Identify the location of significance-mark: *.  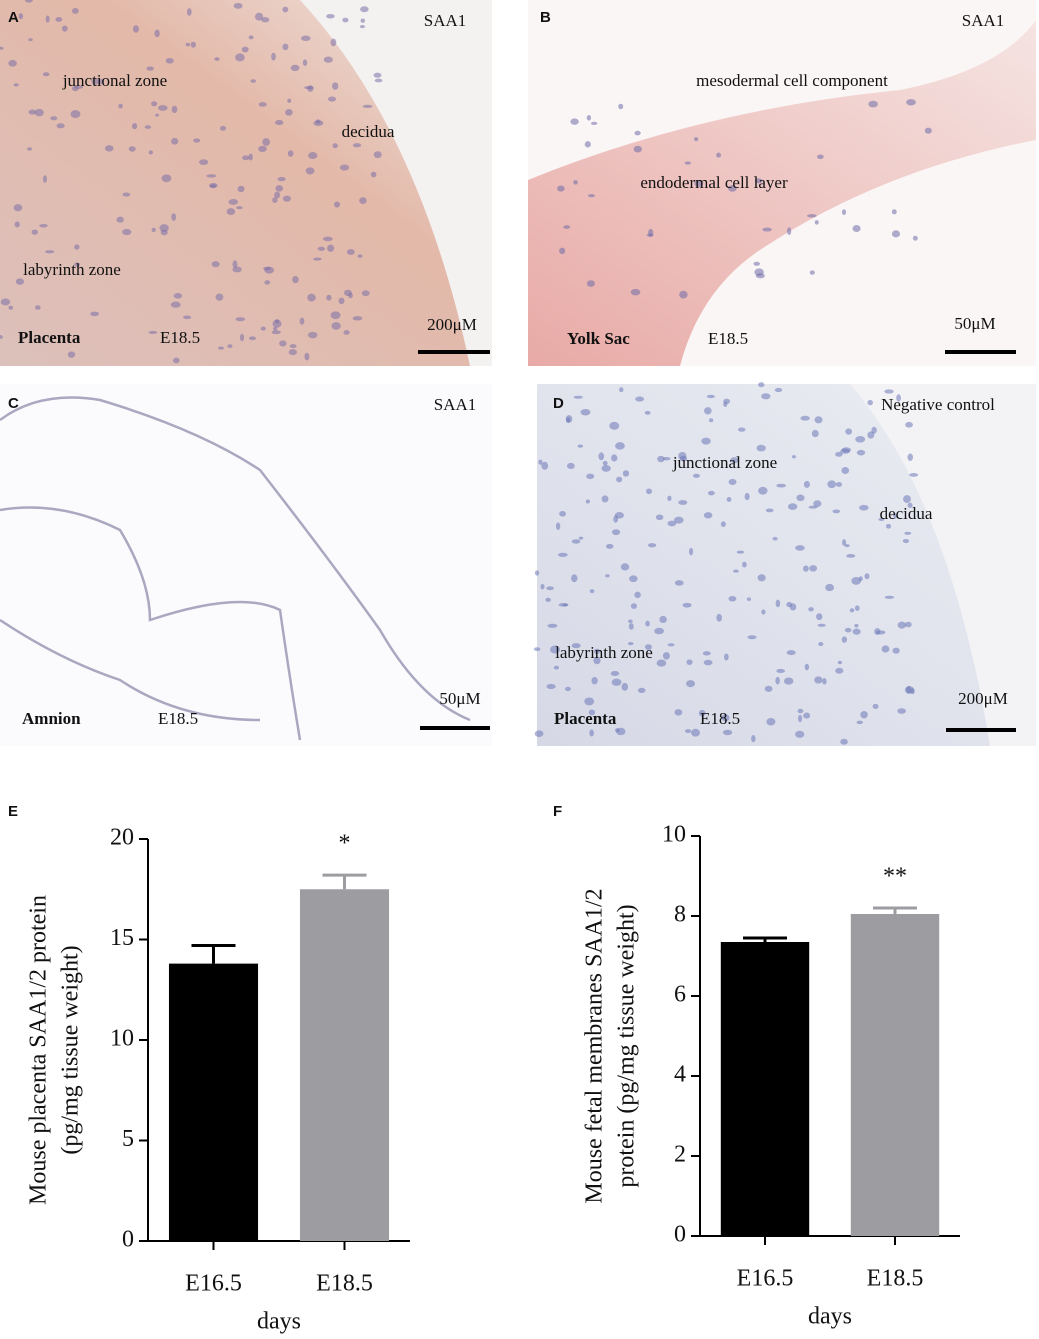
(345, 844).